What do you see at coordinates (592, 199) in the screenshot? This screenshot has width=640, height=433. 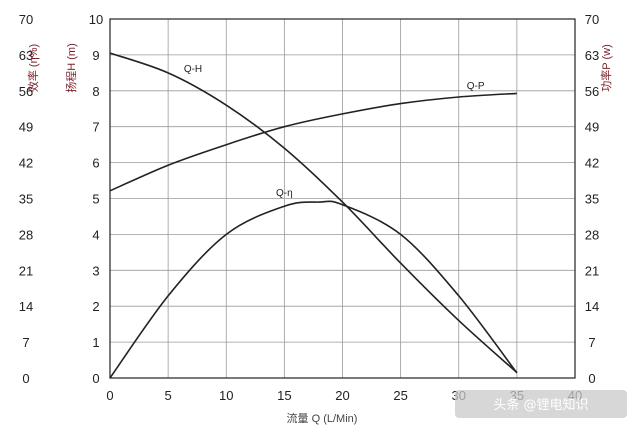 I see `y-tick-label-power: 35` at bounding box center [592, 199].